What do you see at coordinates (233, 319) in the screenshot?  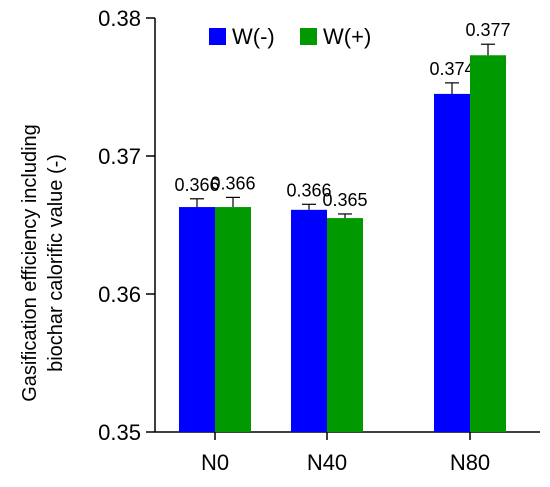 I see `bar-w-plus-n0` at bounding box center [233, 319].